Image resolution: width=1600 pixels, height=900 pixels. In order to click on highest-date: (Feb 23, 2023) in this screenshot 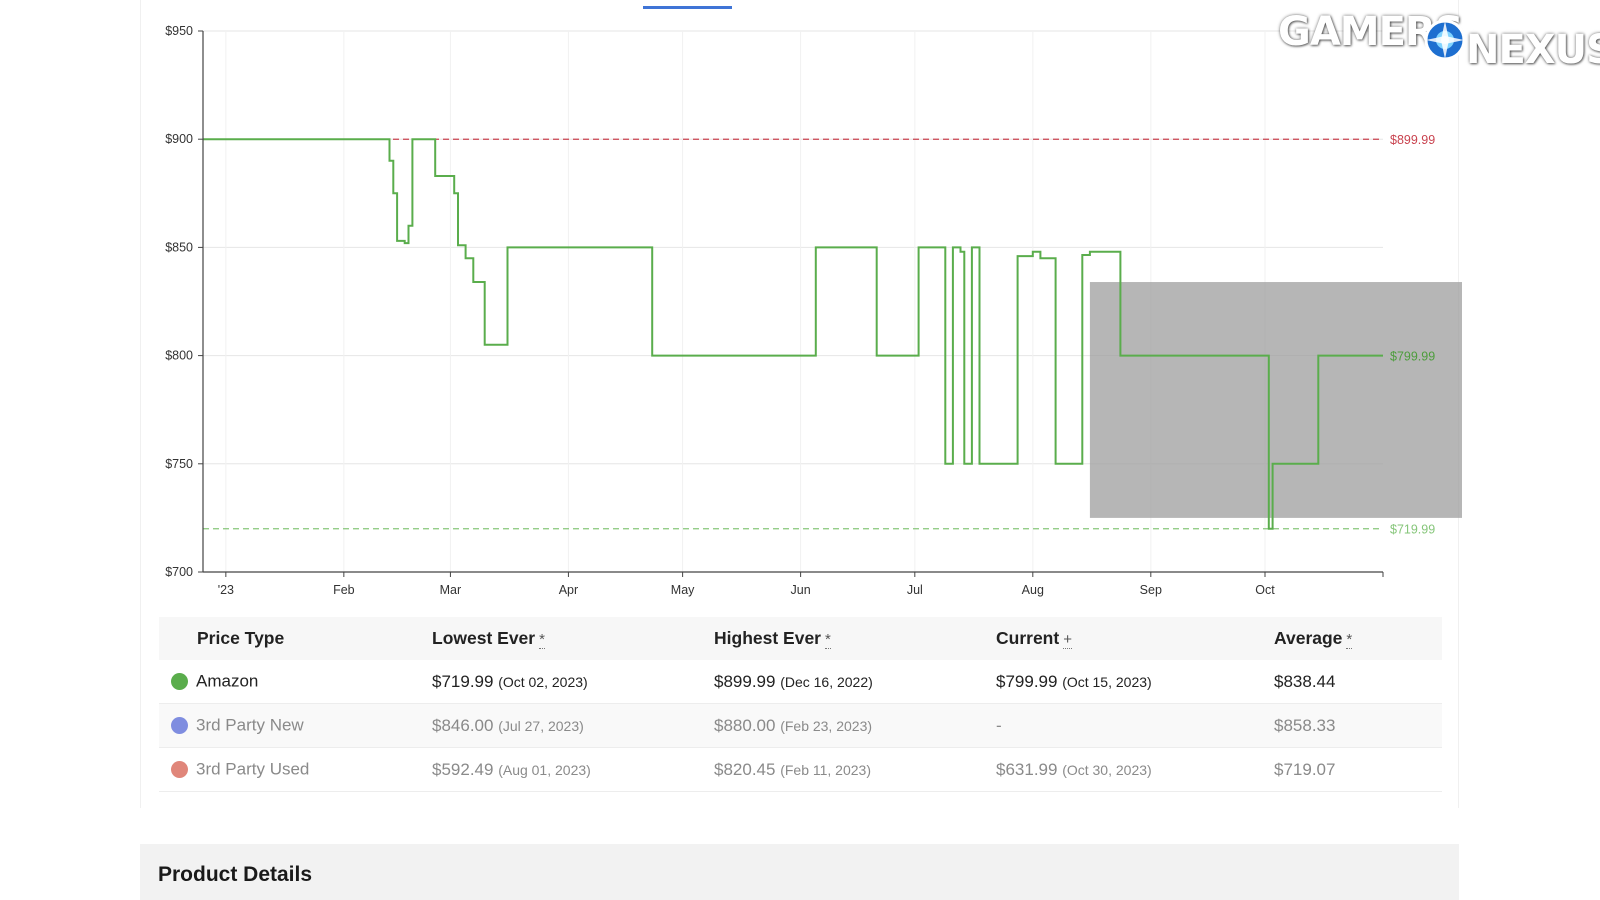, I will do `click(826, 725)`.